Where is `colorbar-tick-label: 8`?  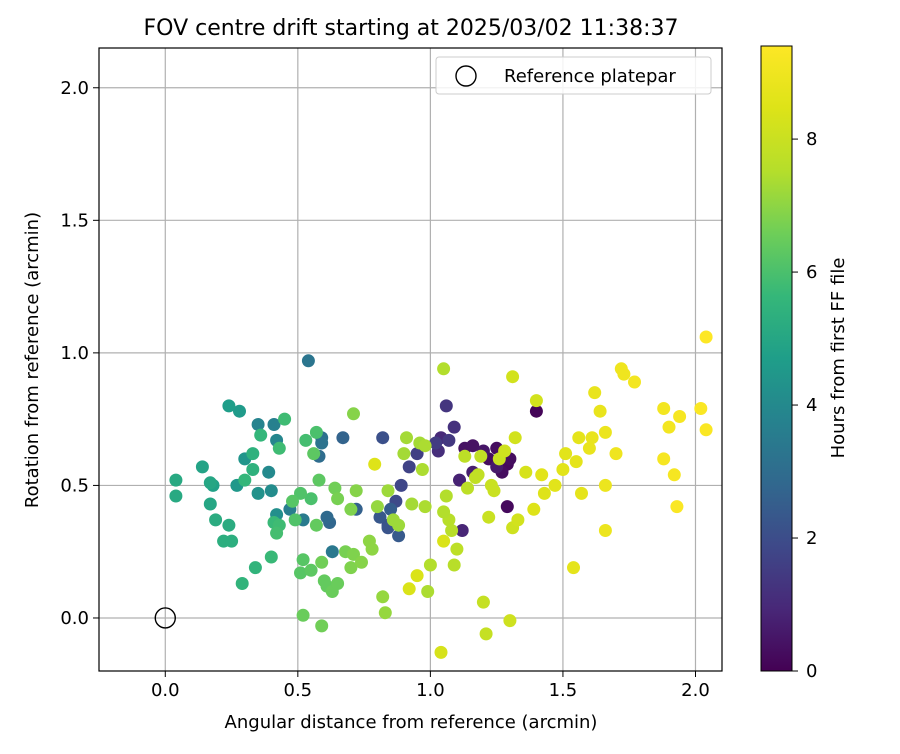
colorbar-tick-label: 8 is located at coordinates (811, 139).